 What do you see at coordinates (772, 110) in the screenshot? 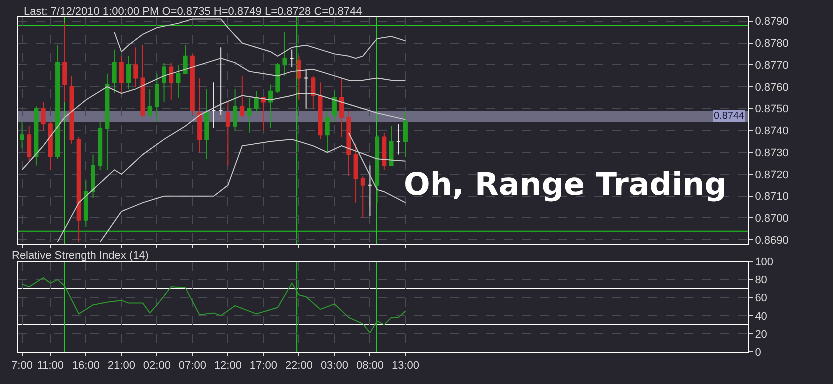
I see `y-tick-label: 0.8750` at bounding box center [772, 110].